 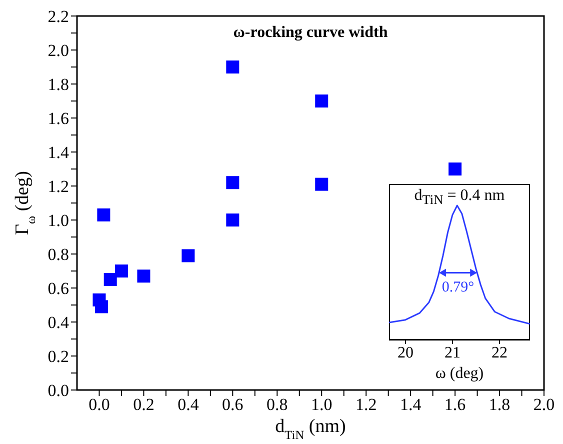 I want to click on x-tick-label: 1.4, so click(x=411, y=404).